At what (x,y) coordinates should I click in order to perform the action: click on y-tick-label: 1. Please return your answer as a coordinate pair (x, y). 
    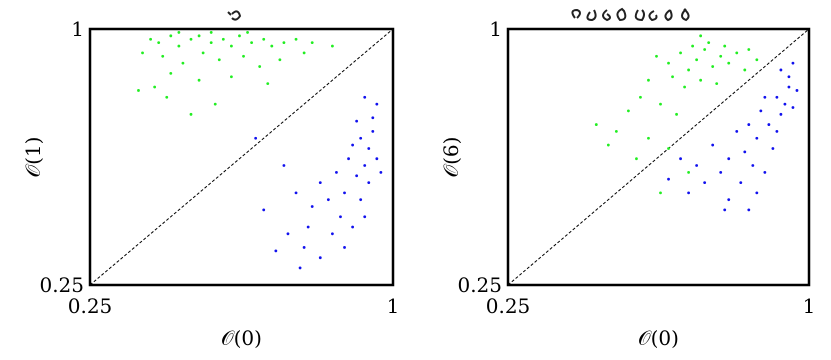
    Looking at the image, I should click on (495, 29).